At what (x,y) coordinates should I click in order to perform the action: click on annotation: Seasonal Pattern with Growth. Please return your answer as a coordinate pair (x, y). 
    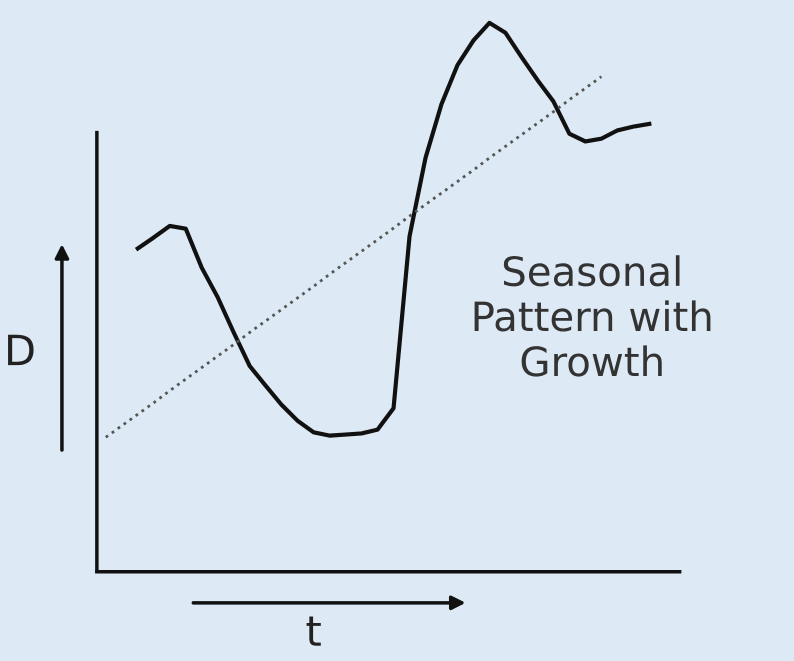
    Looking at the image, I should click on (592, 316).